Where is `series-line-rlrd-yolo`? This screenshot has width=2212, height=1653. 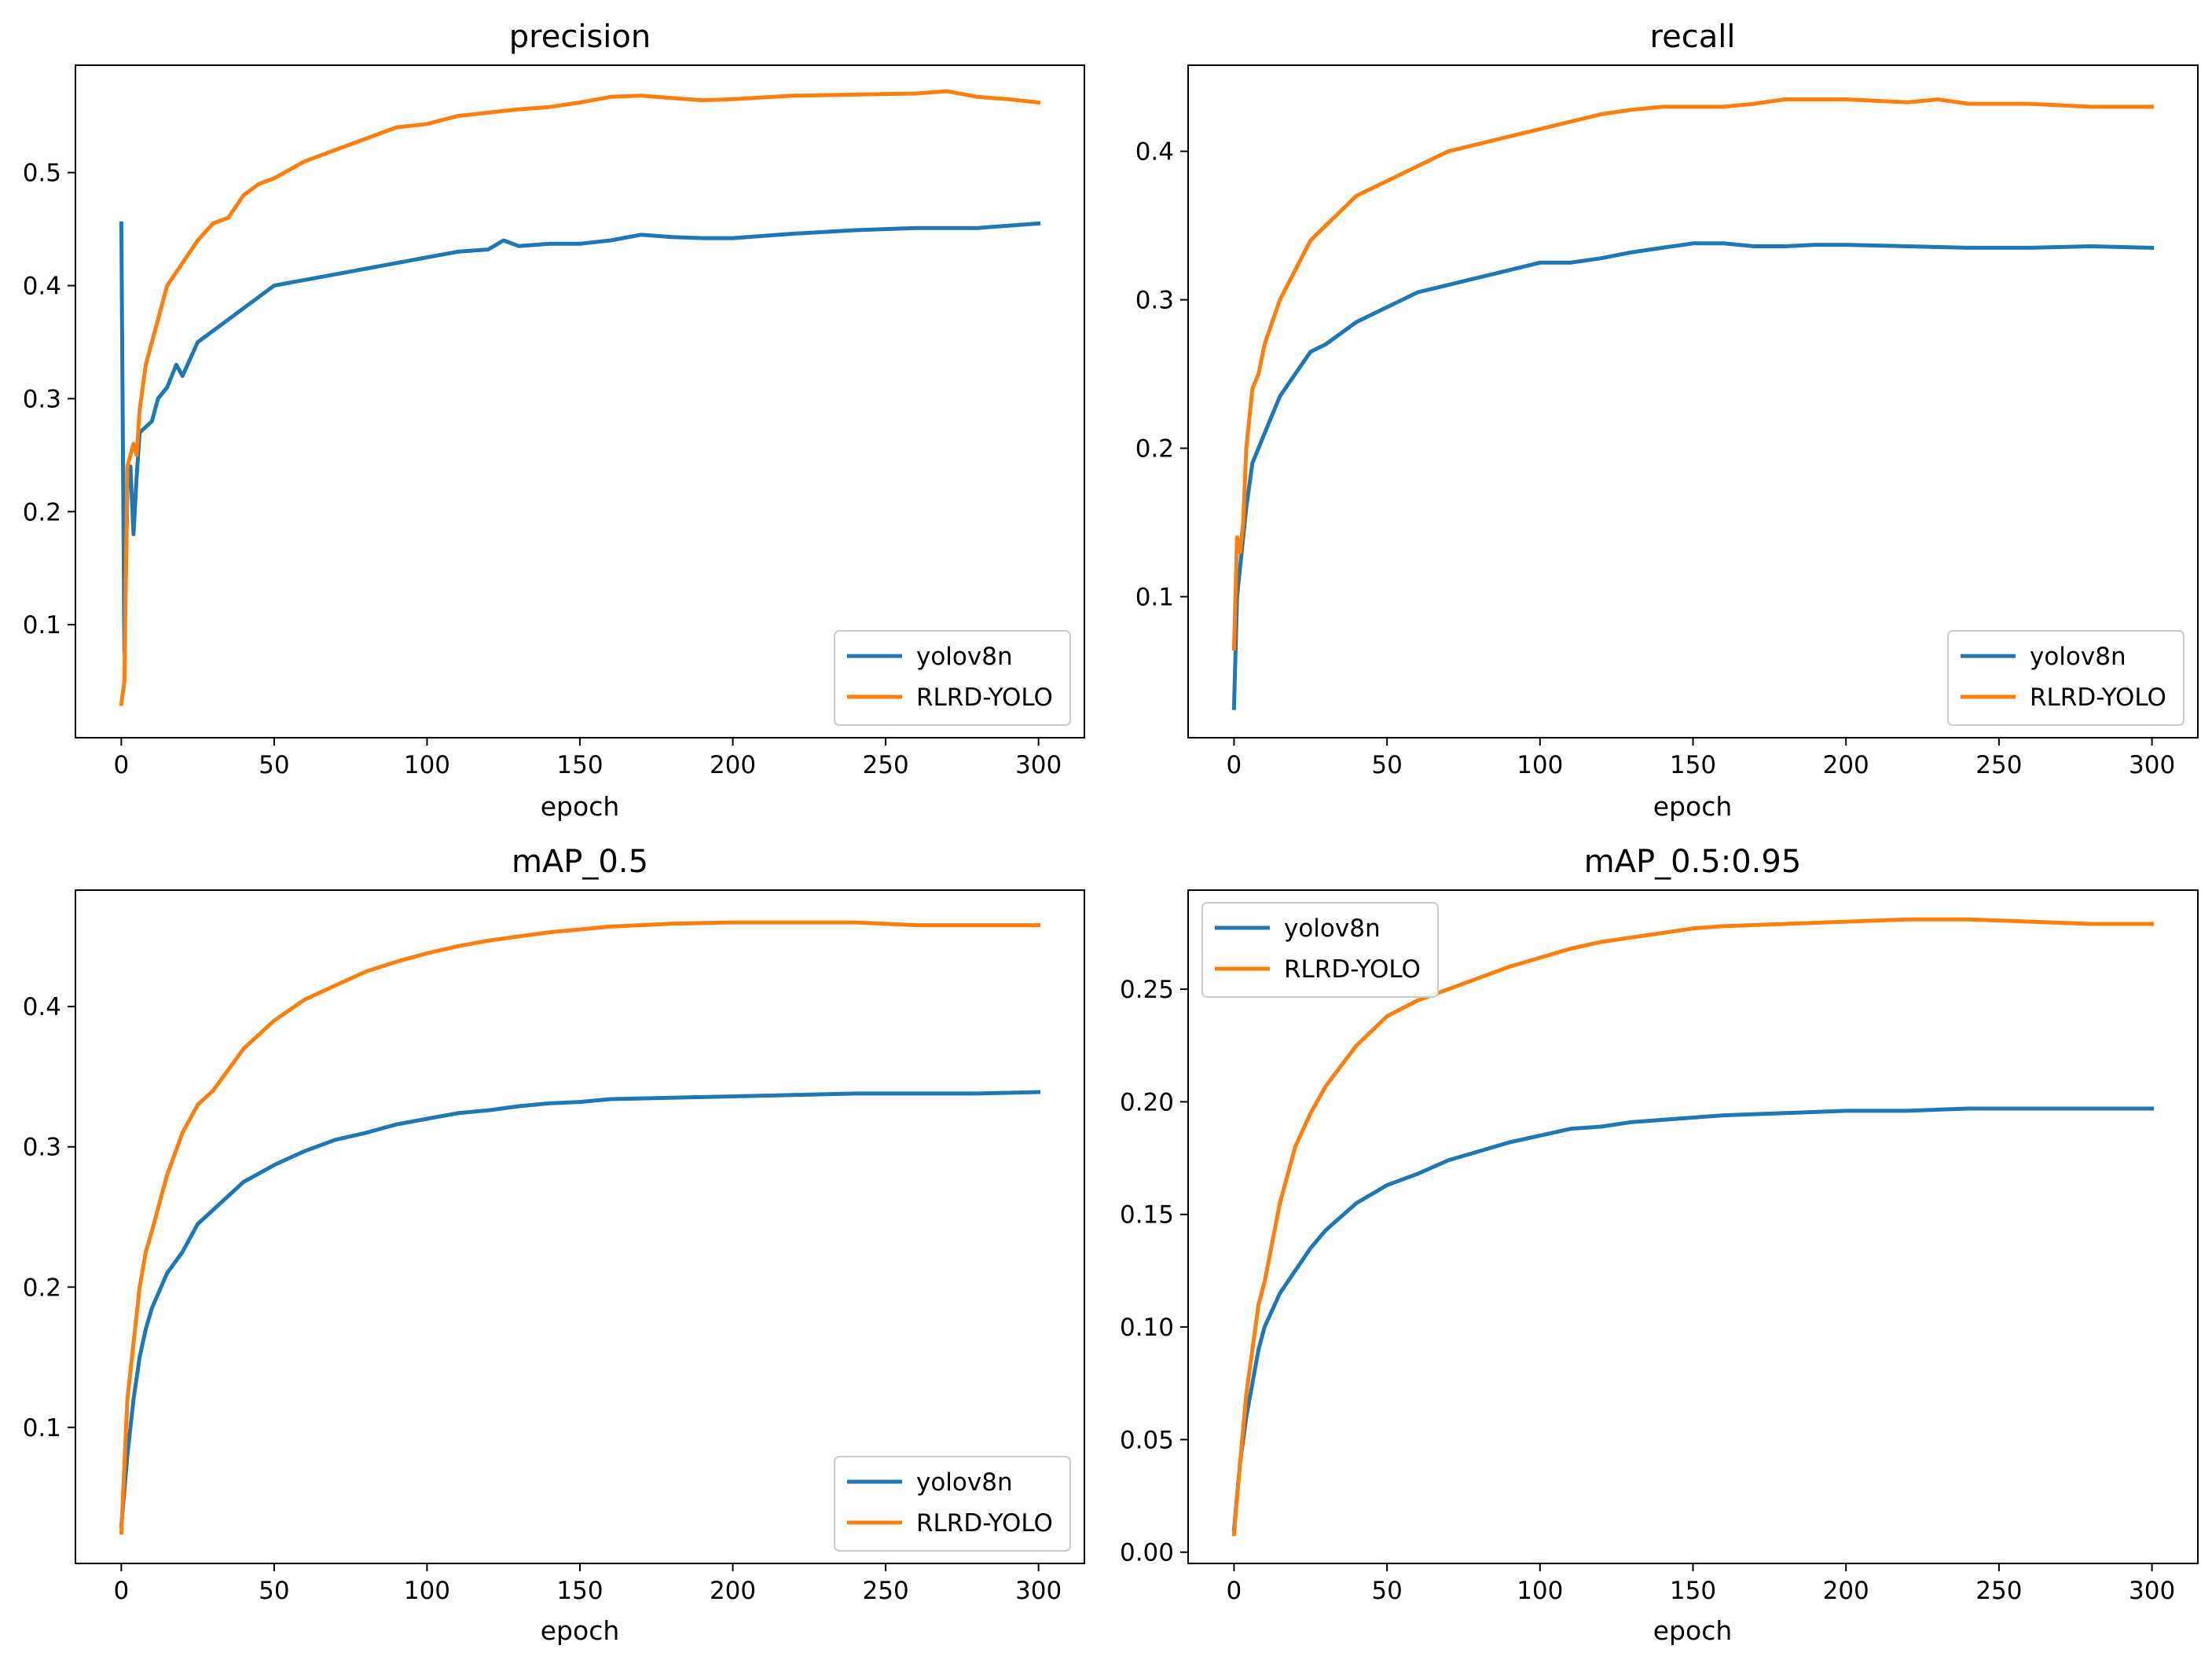 series-line-rlrd-yolo is located at coordinates (1693, 374).